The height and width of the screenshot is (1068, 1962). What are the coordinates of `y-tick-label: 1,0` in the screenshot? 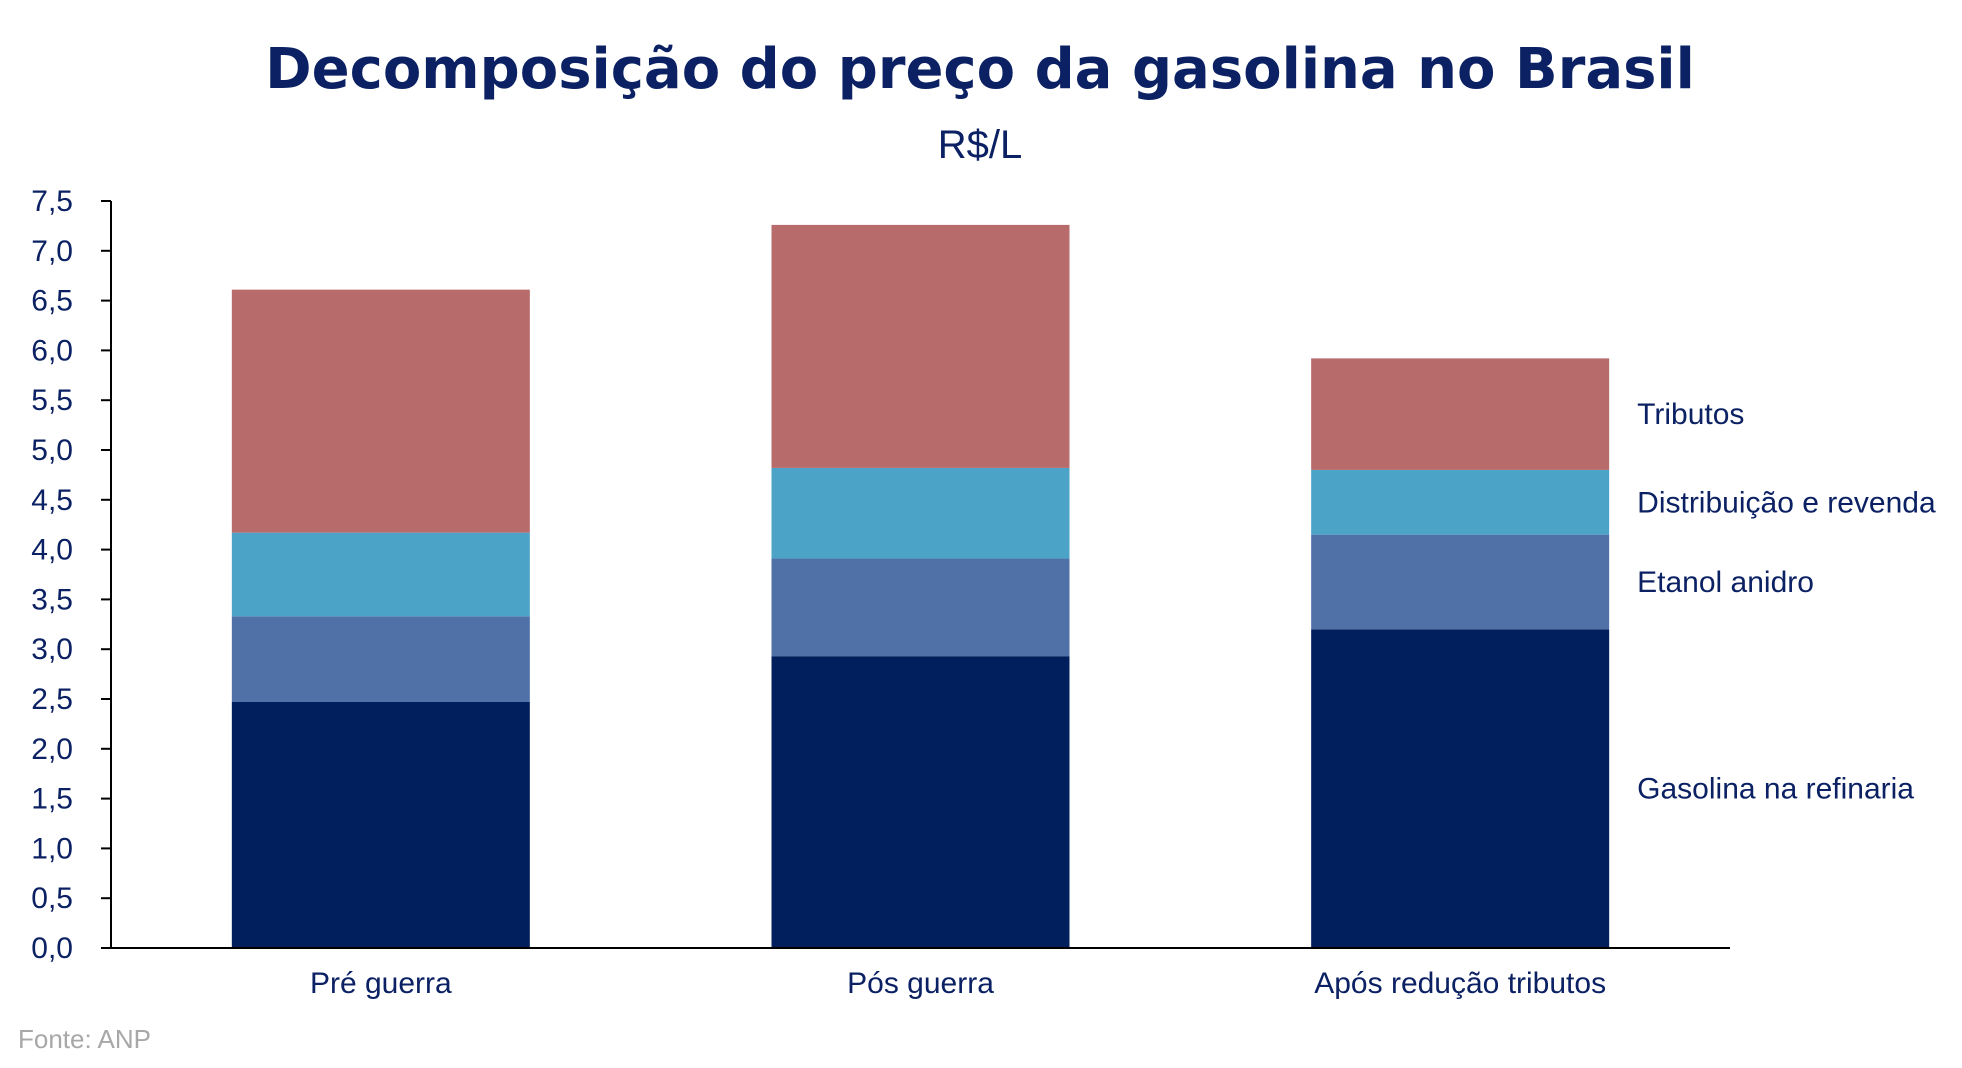 It's located at (52, 848).